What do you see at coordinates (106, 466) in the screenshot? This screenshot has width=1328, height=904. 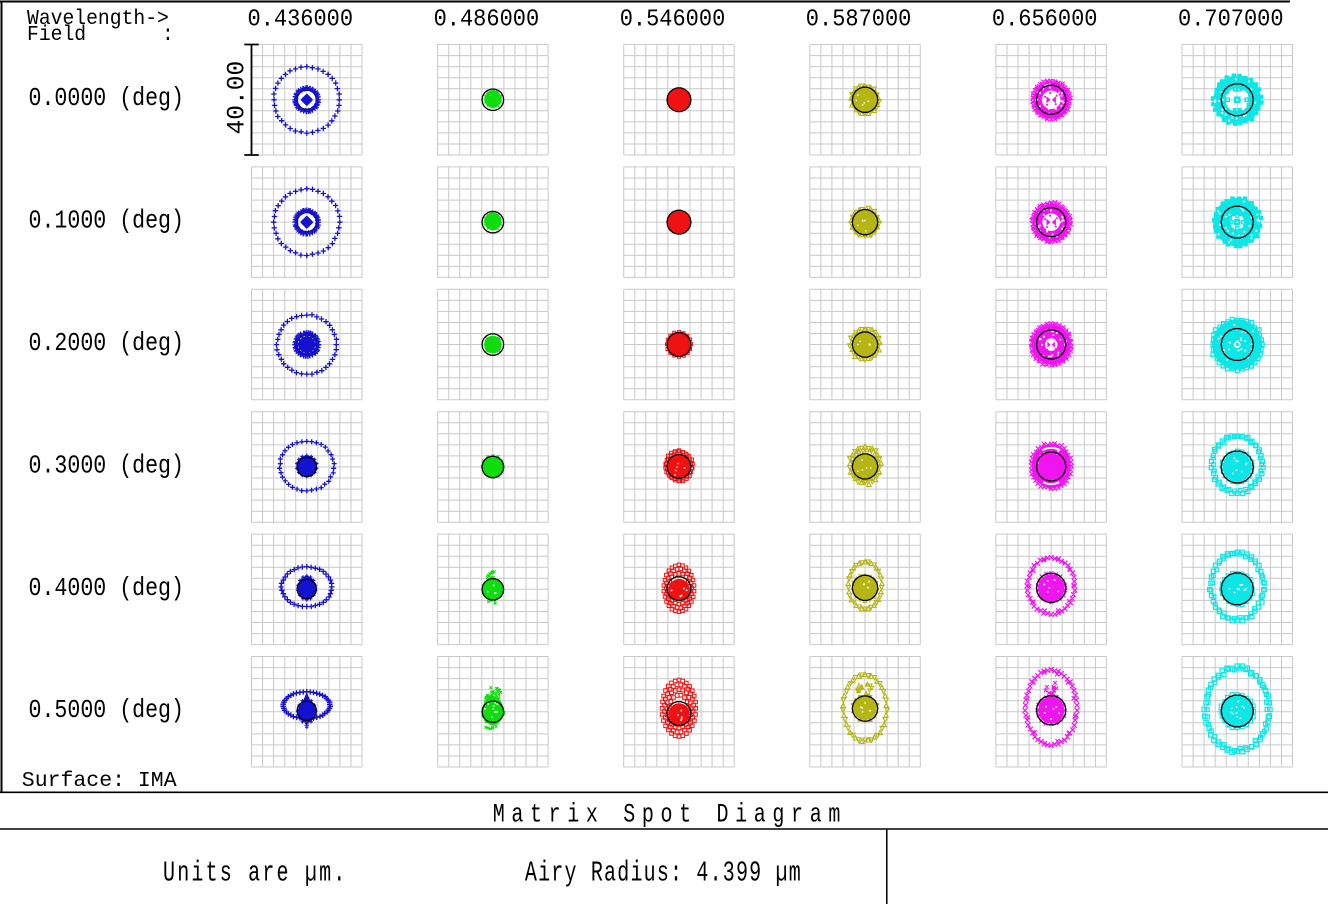 I see `svg-text: 0.3000 (deg)` at bounding box center [106, 466].